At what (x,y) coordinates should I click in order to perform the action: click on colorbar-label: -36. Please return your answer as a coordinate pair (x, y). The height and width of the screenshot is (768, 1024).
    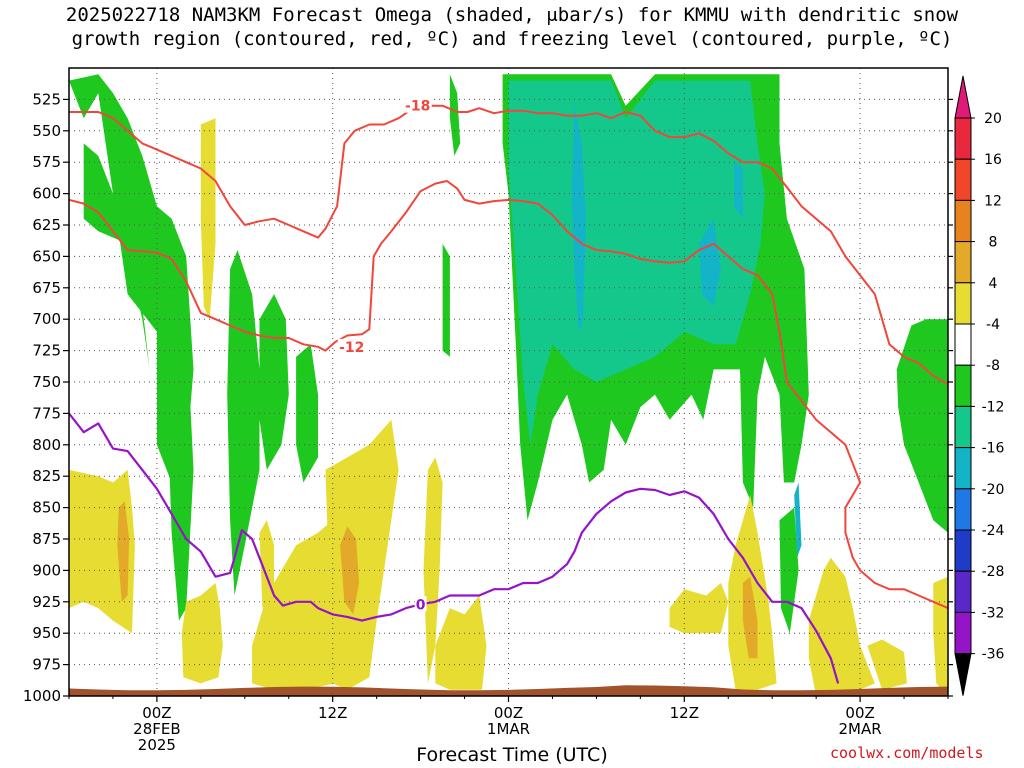
    Looking at the image, I should click on (993, 655).